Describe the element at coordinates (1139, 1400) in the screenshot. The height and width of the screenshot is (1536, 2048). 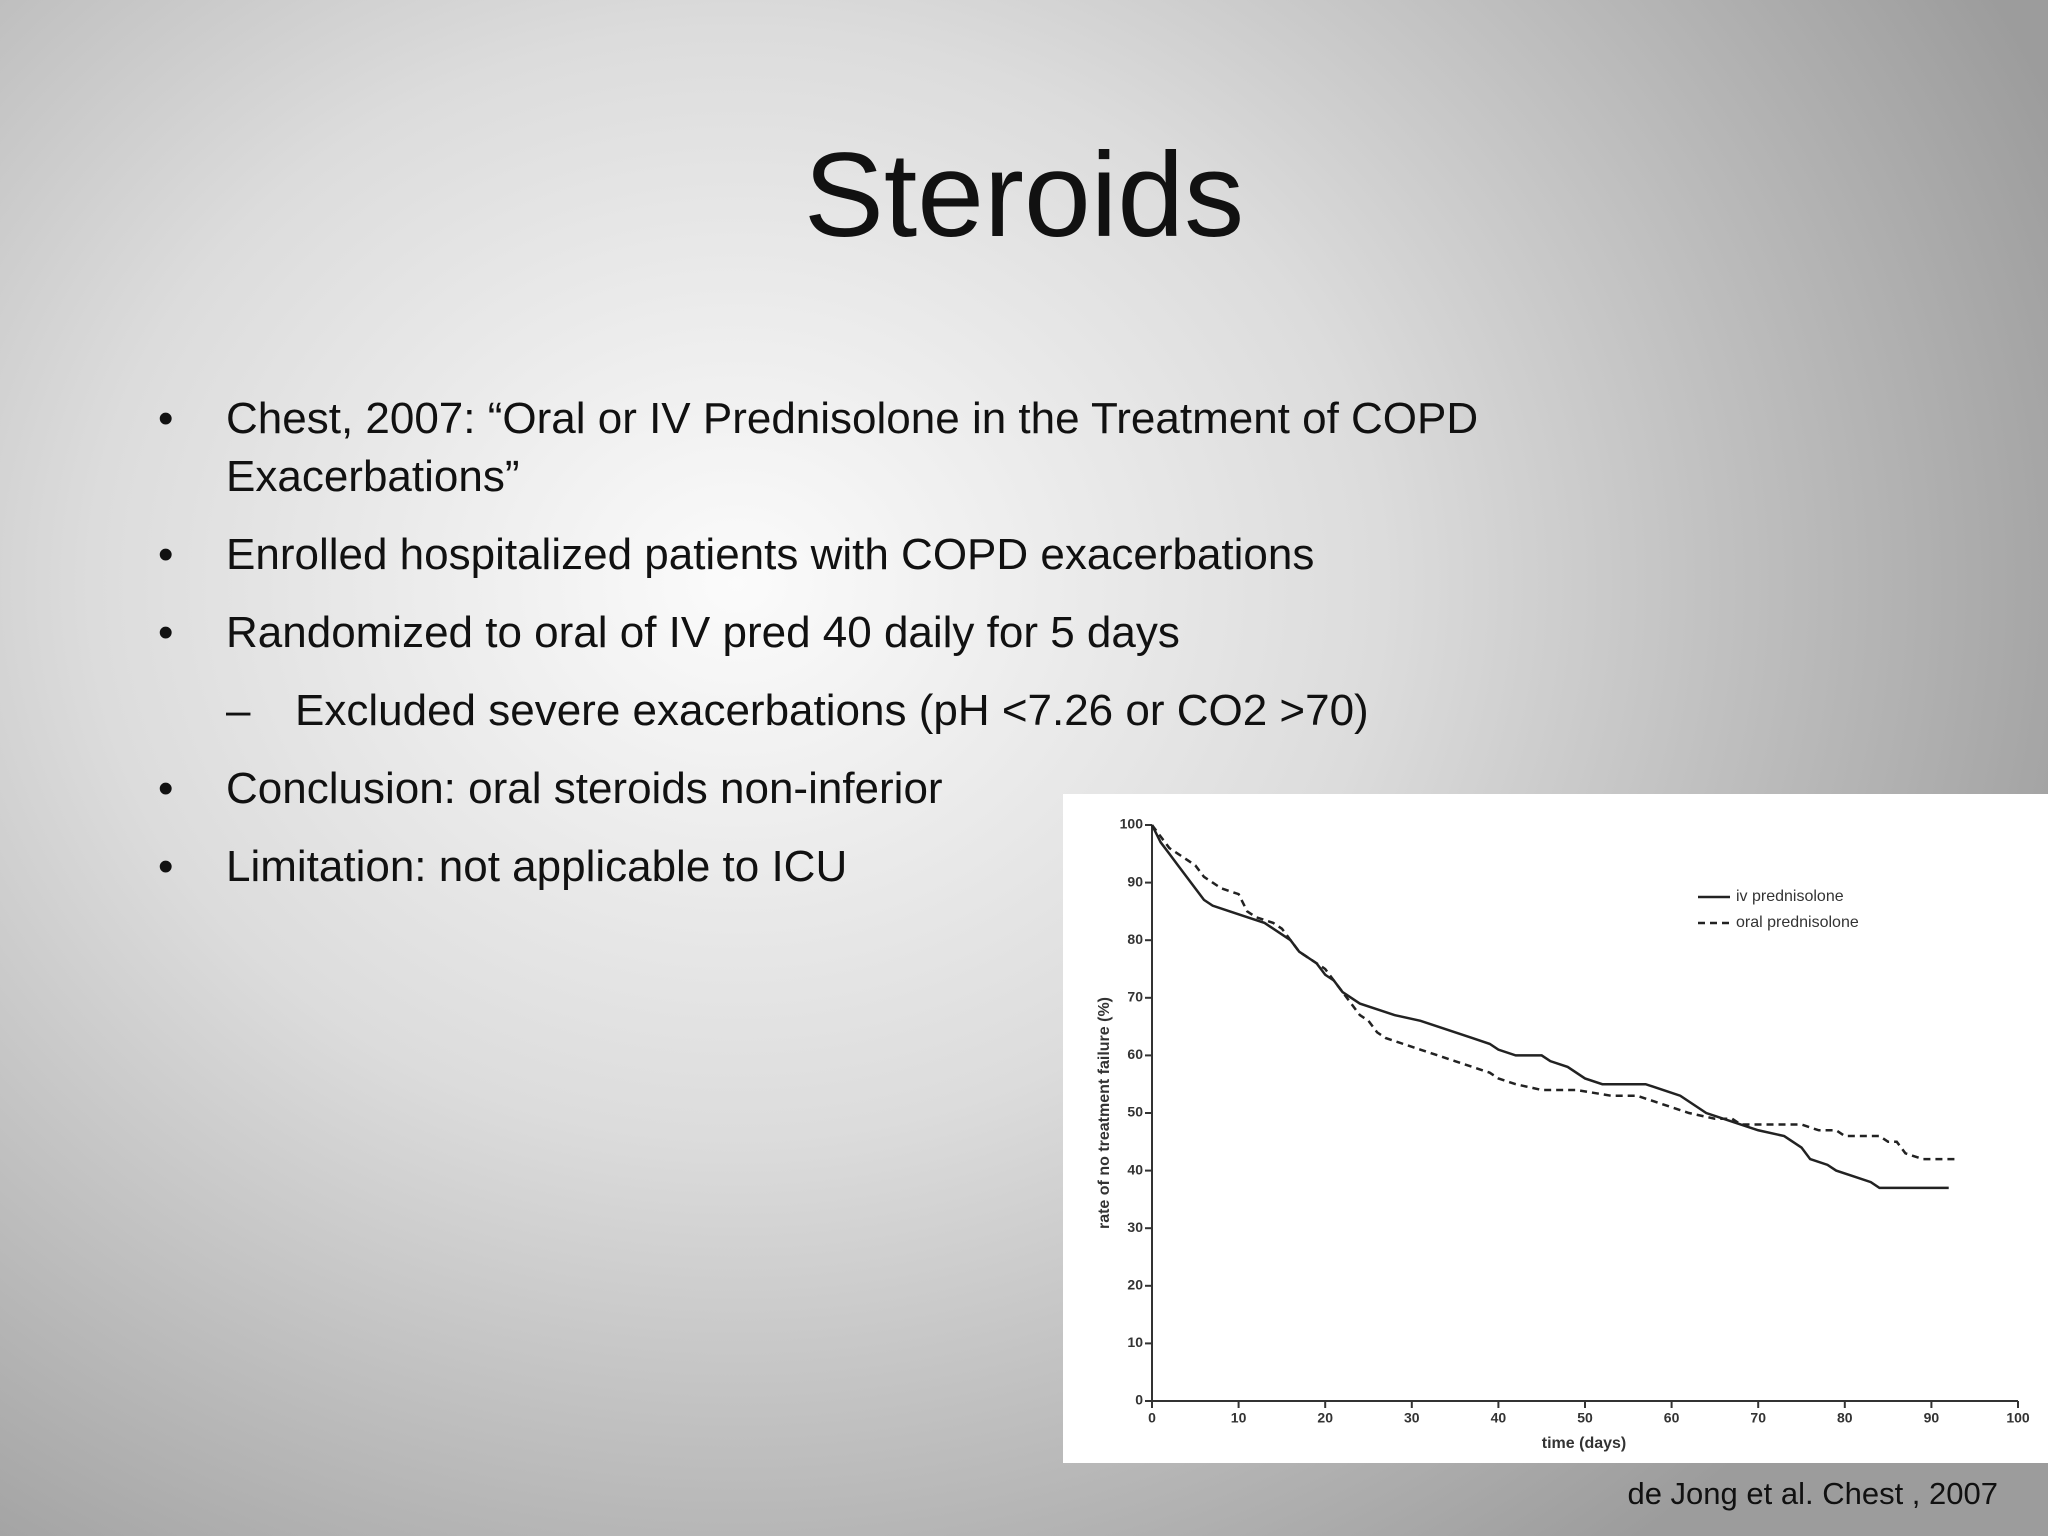
I see `y-tick-label: 0` at that location.